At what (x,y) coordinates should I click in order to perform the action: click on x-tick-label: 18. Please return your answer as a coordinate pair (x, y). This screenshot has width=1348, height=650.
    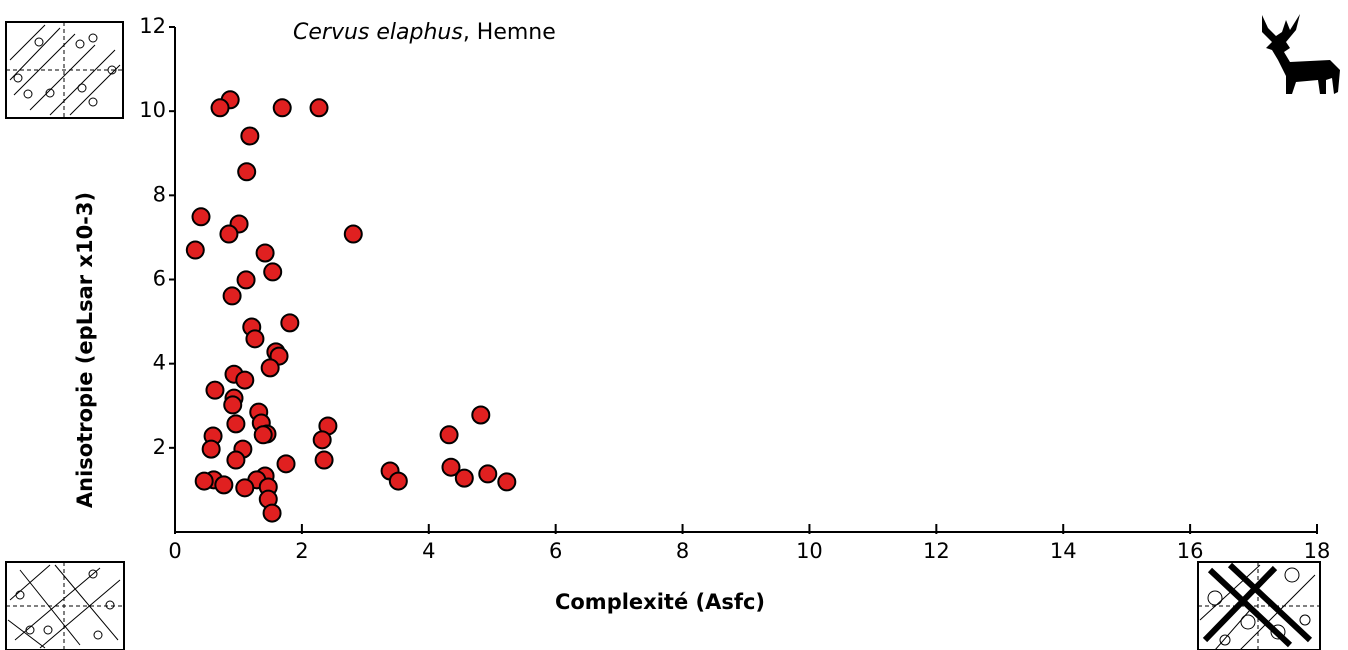
    Looking at the image, I should click on (1317, 551).